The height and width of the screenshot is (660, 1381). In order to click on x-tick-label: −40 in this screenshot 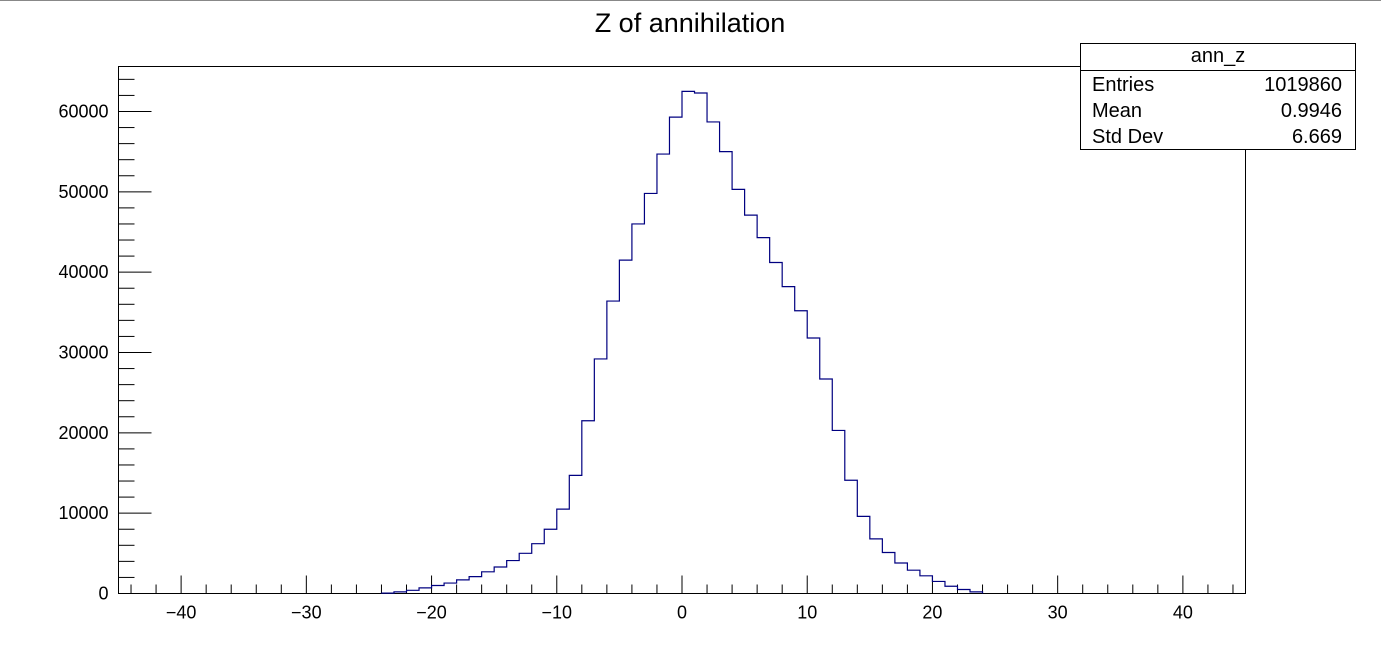, I will do `click(181, 613)`.